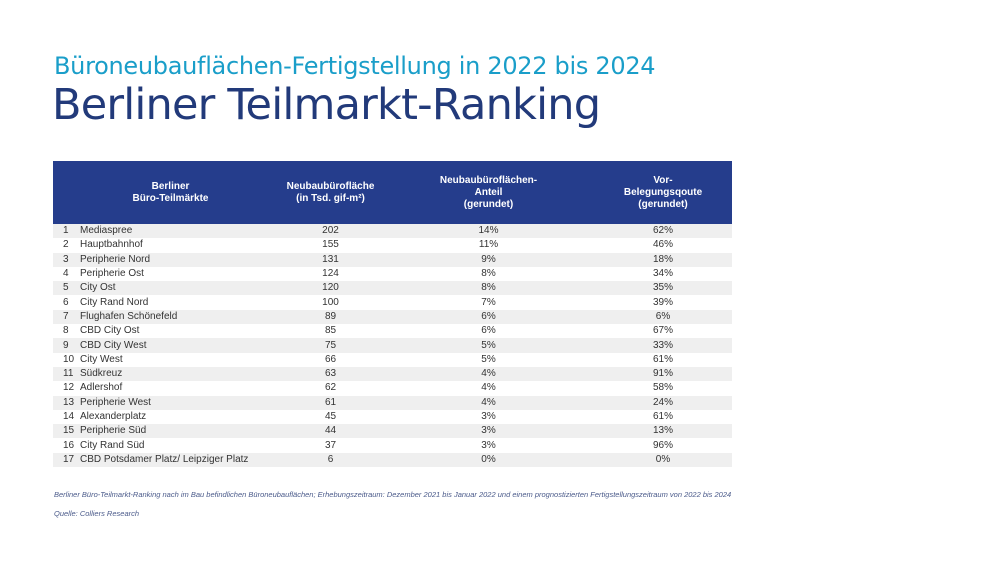  I want to click on table-row: 2 Hauptbahnhof 155 11% 46%, so click(393, 245).